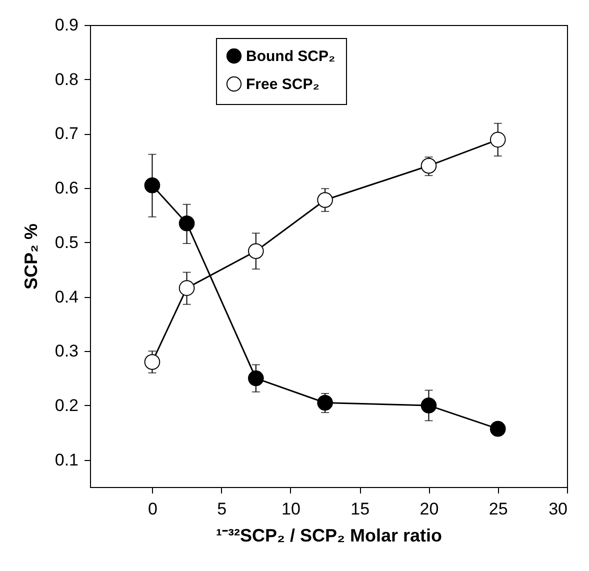 This screenshot has height=571, width=589. I want to click on legend-label: Free SCP₂, so click(283, 84).